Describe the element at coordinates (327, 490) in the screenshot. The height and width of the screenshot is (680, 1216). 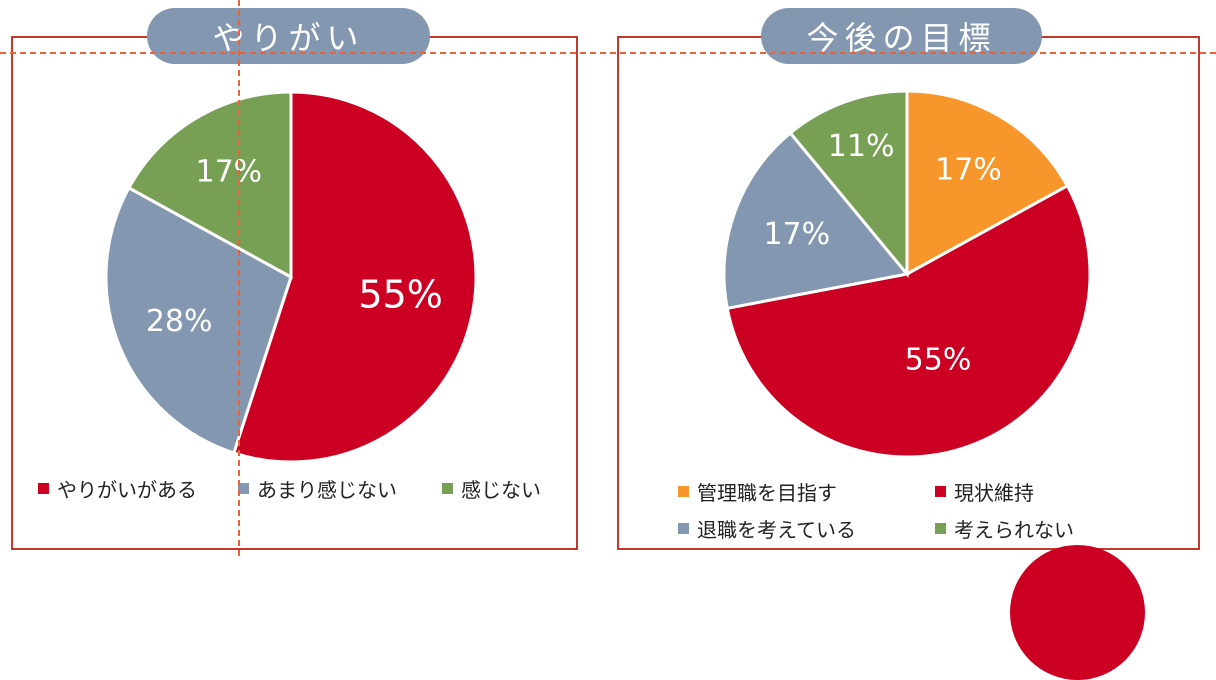
I see `legend-label: あまり感じない` at that location.